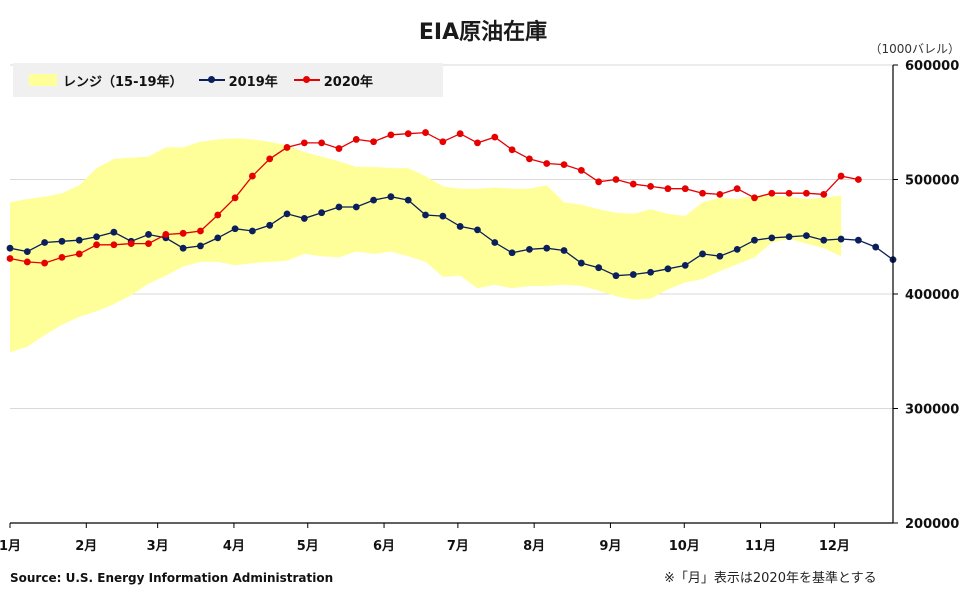  What do you see at coordinates (458, 546) in the screenshot?
I see `x-tick-label: 7月` at bounding box center [458, 546].